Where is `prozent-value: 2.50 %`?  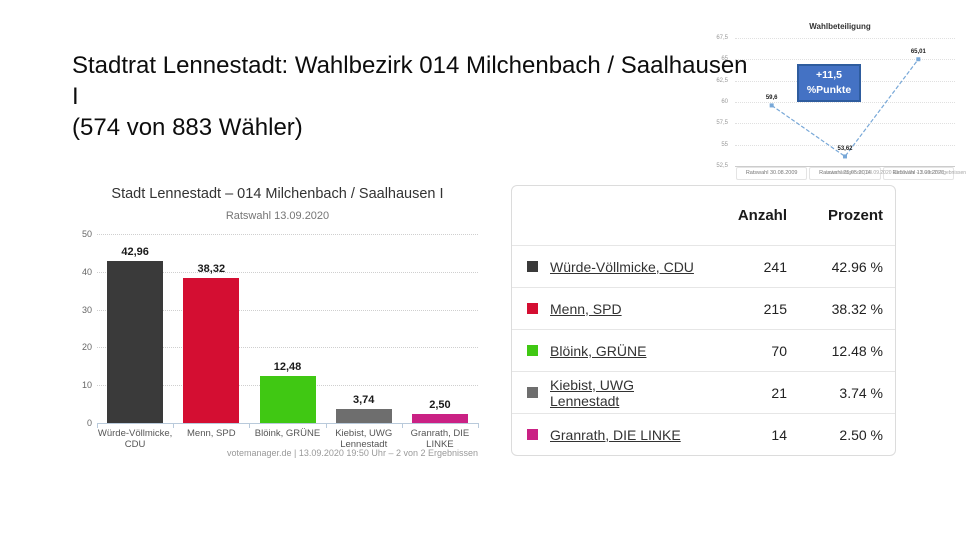 prozent-value: 2.50 % is located at coordinates (861, 434).